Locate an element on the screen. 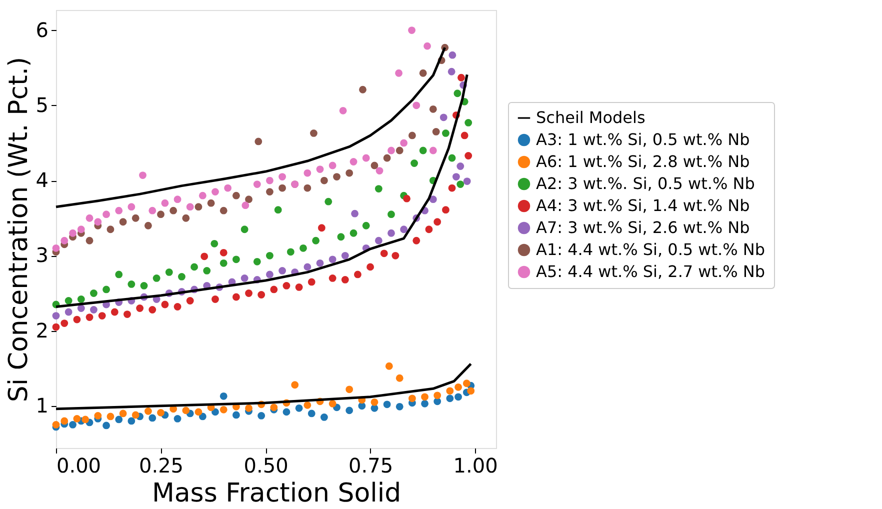  legend-label: A2: 3 wt.%. Si, 0.5 wt.% Nb is located at coordinates (645, 183).